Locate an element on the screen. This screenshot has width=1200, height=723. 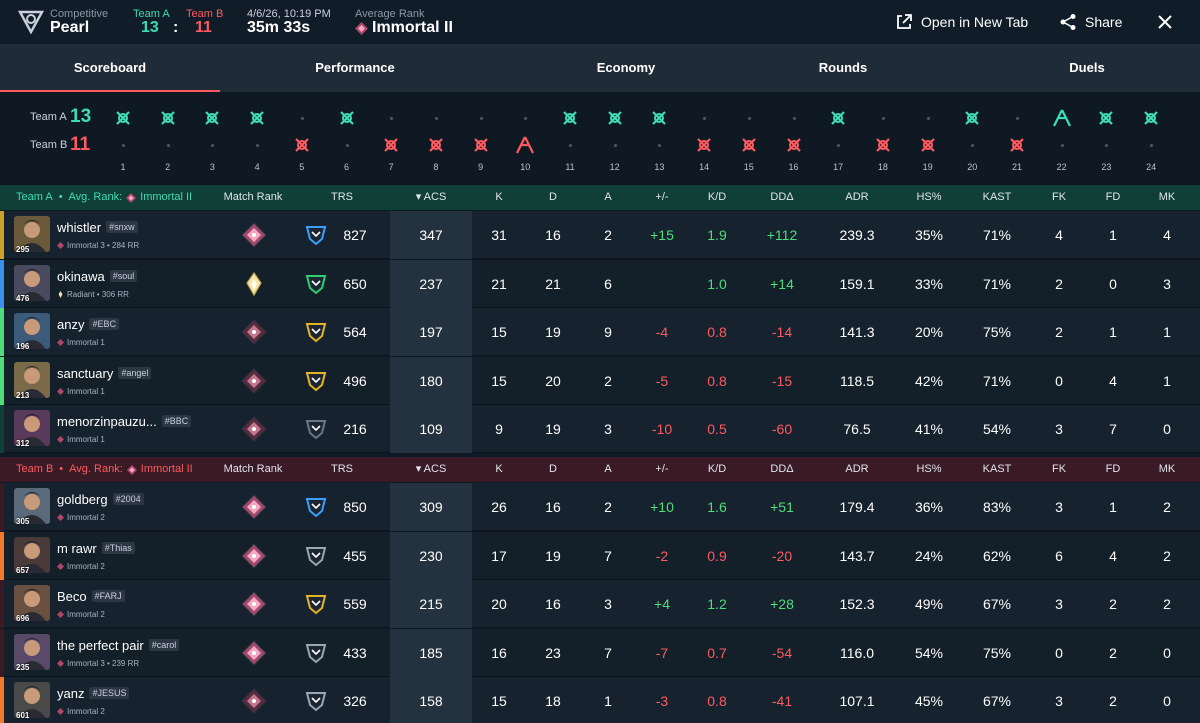
player-level: 476 is located at coordinates (23, 298).